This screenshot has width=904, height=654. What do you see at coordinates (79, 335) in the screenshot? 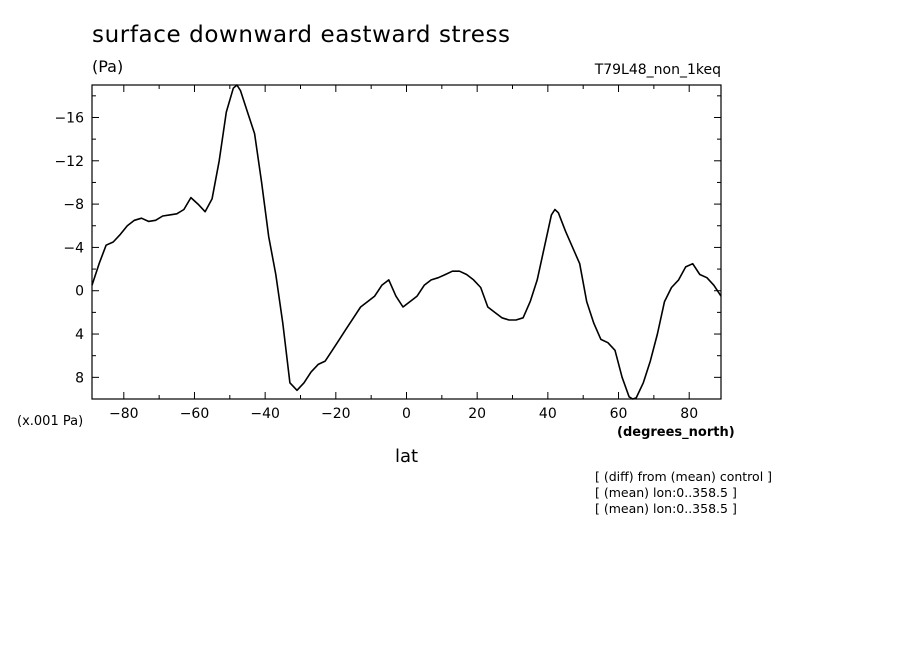
I see `y-tick-label: 4` at bounding box center [79, 335].